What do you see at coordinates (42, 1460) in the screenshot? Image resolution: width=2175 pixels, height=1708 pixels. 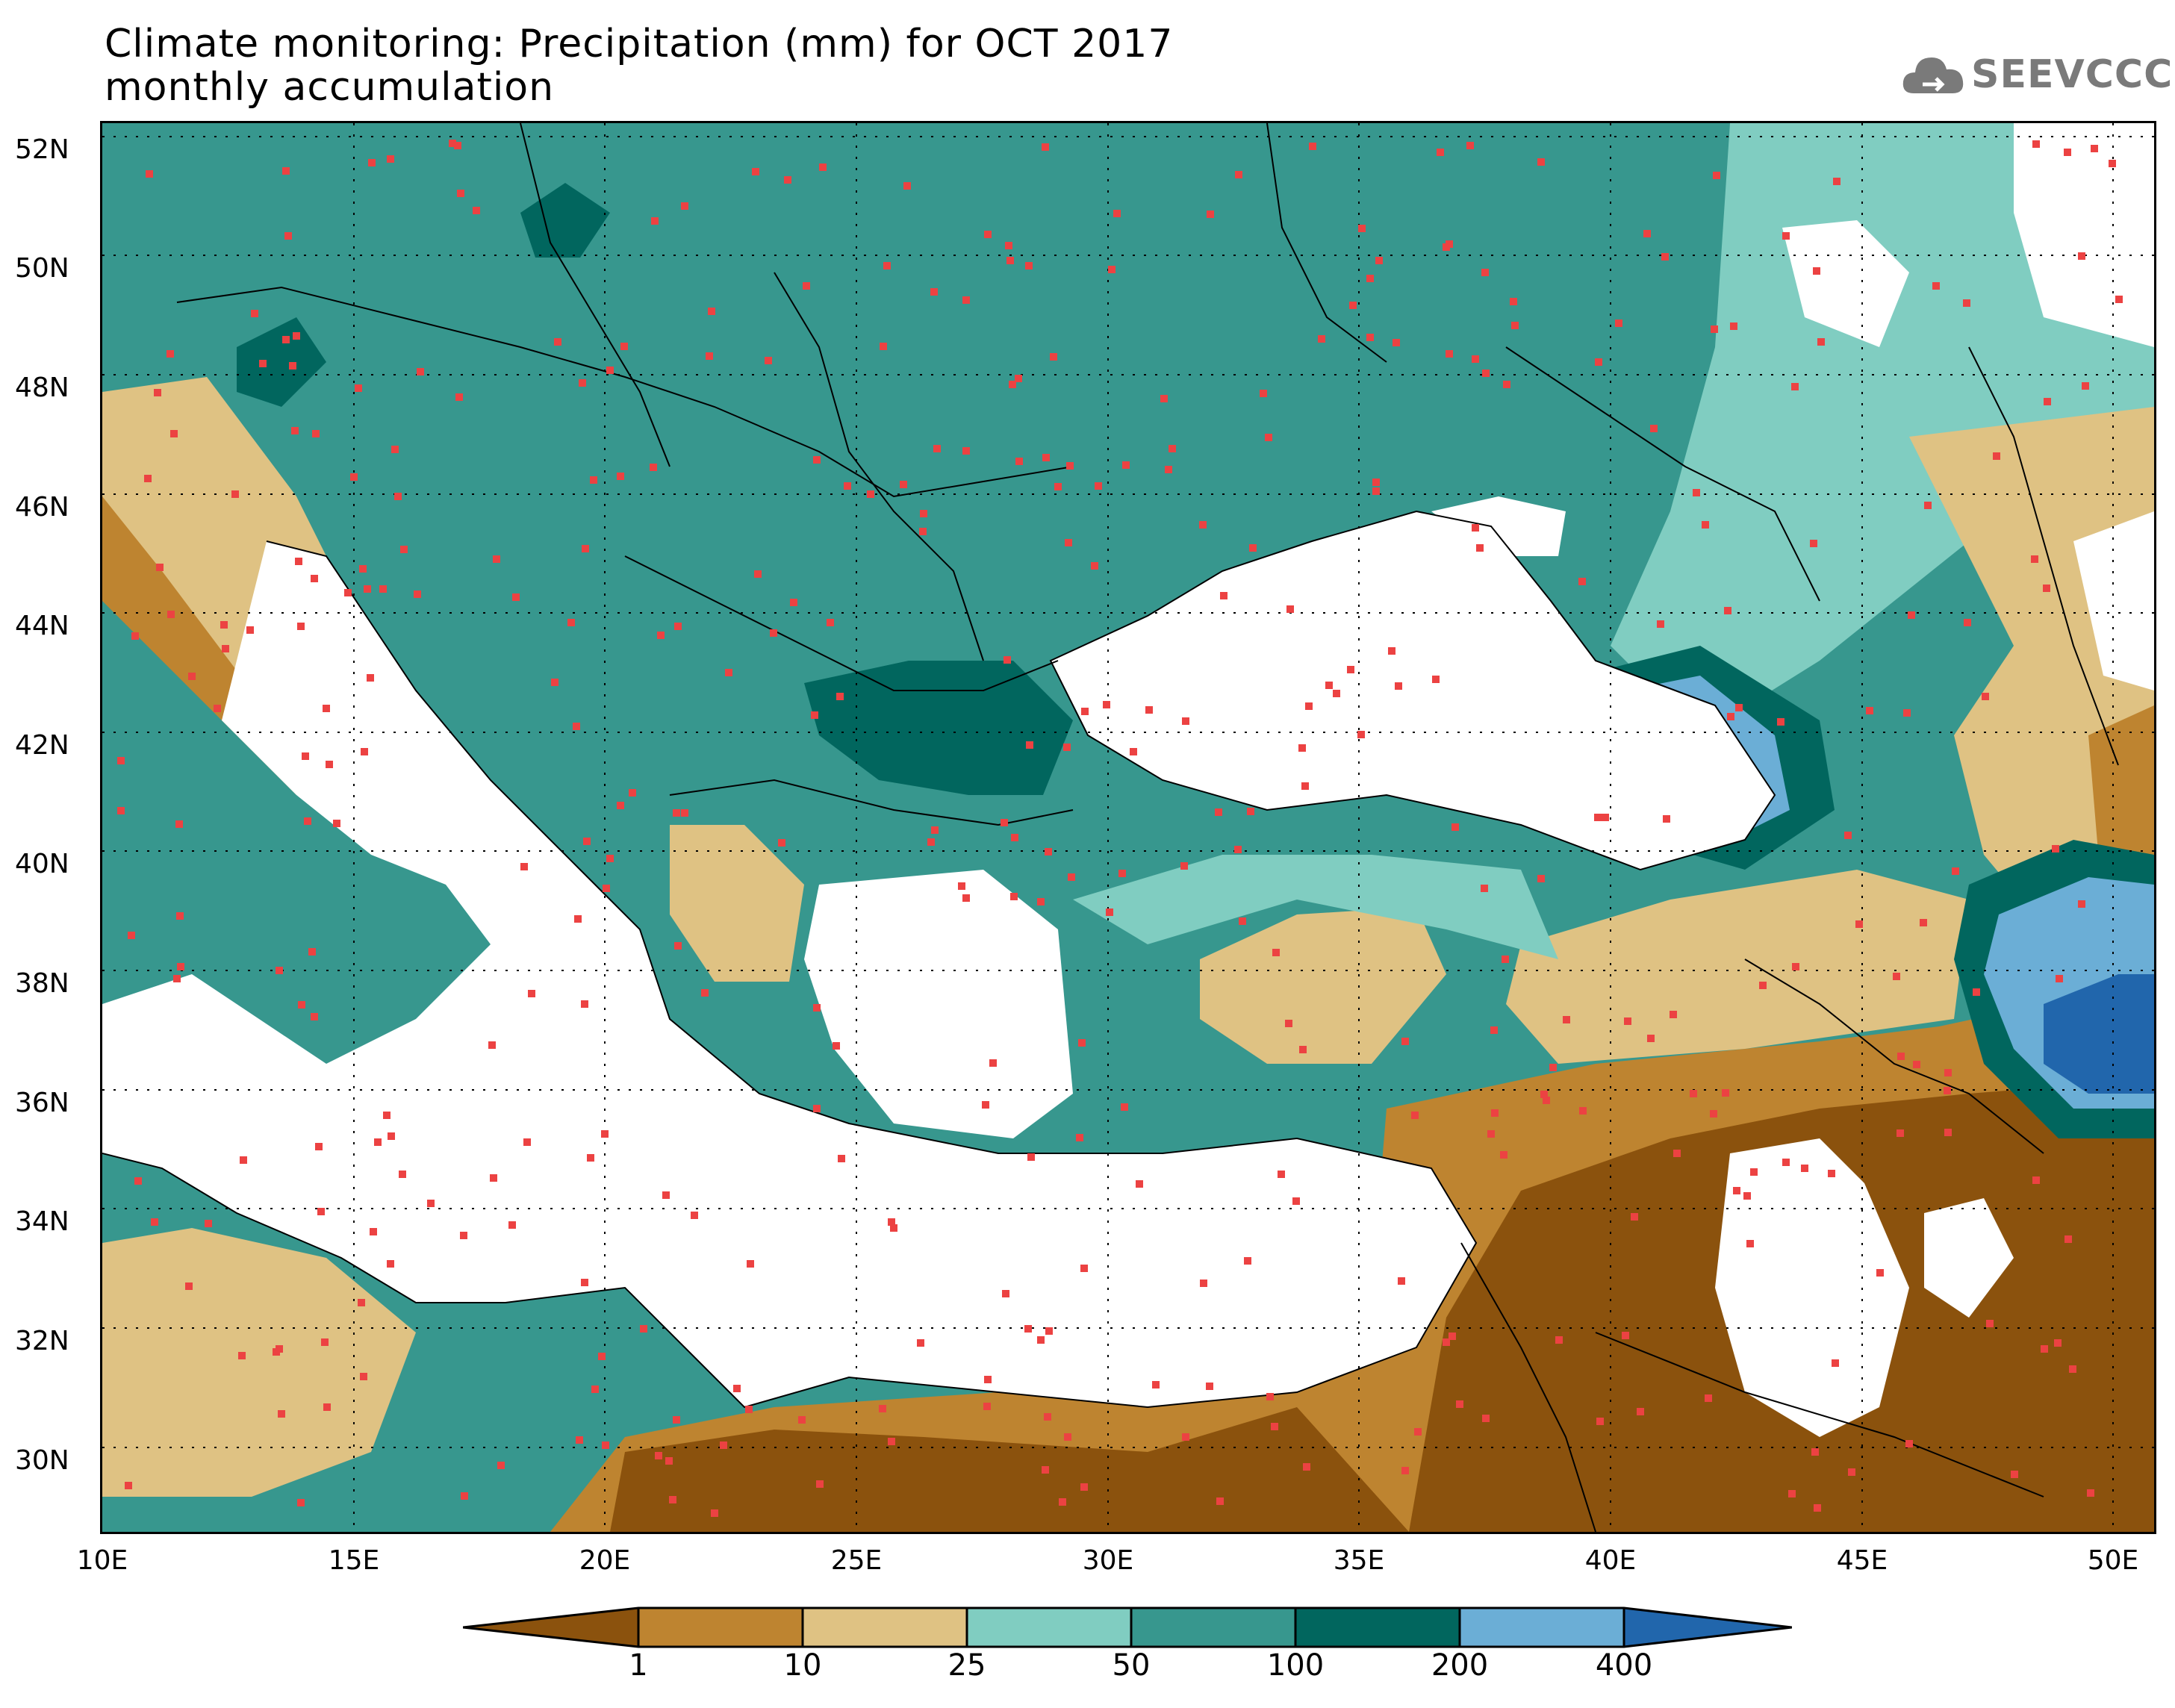 I see `lat-label-30n: 30N` at bounding box center [42, 1460].